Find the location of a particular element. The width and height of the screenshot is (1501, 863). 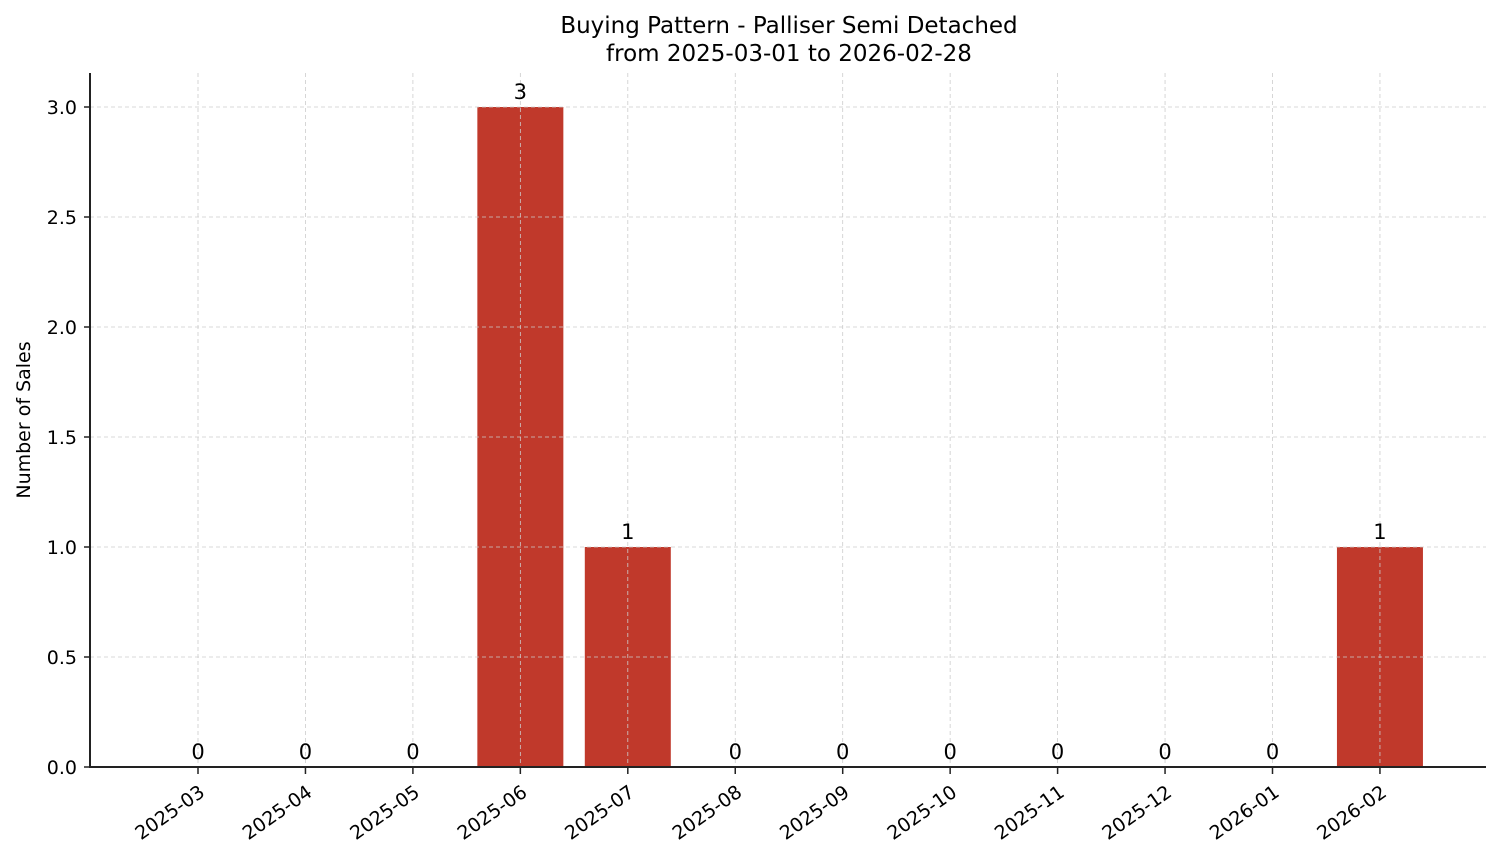

x-tick-label: 2025-03 is located at coordinates (170, 813).